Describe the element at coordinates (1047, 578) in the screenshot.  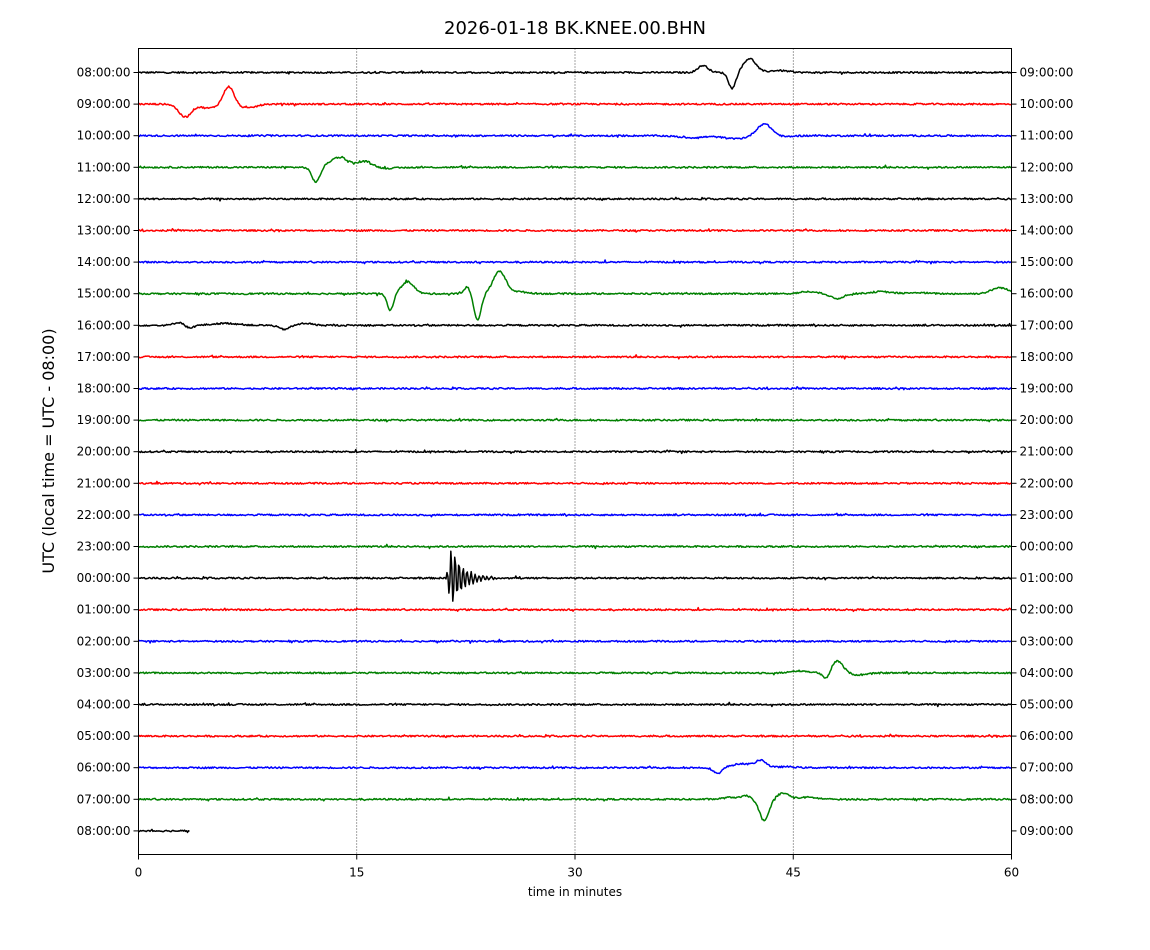
I see `right-row-label: 01:00:00` at that location.